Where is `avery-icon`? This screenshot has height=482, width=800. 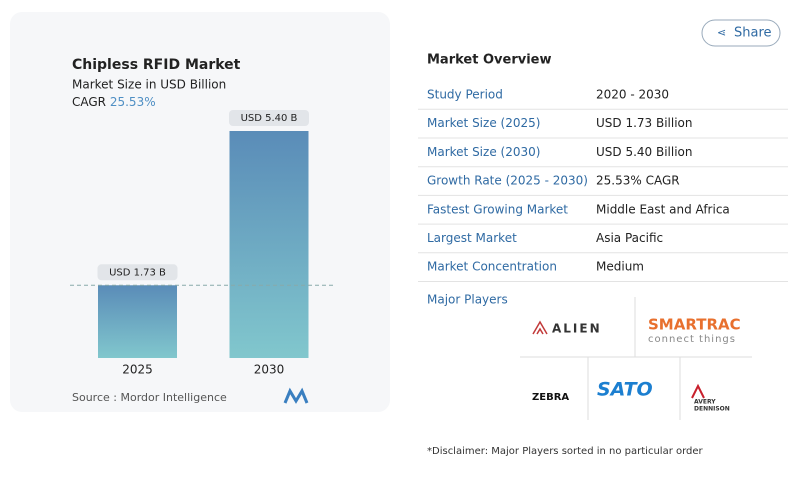 avery-icon is located at coordinates (698, 391).